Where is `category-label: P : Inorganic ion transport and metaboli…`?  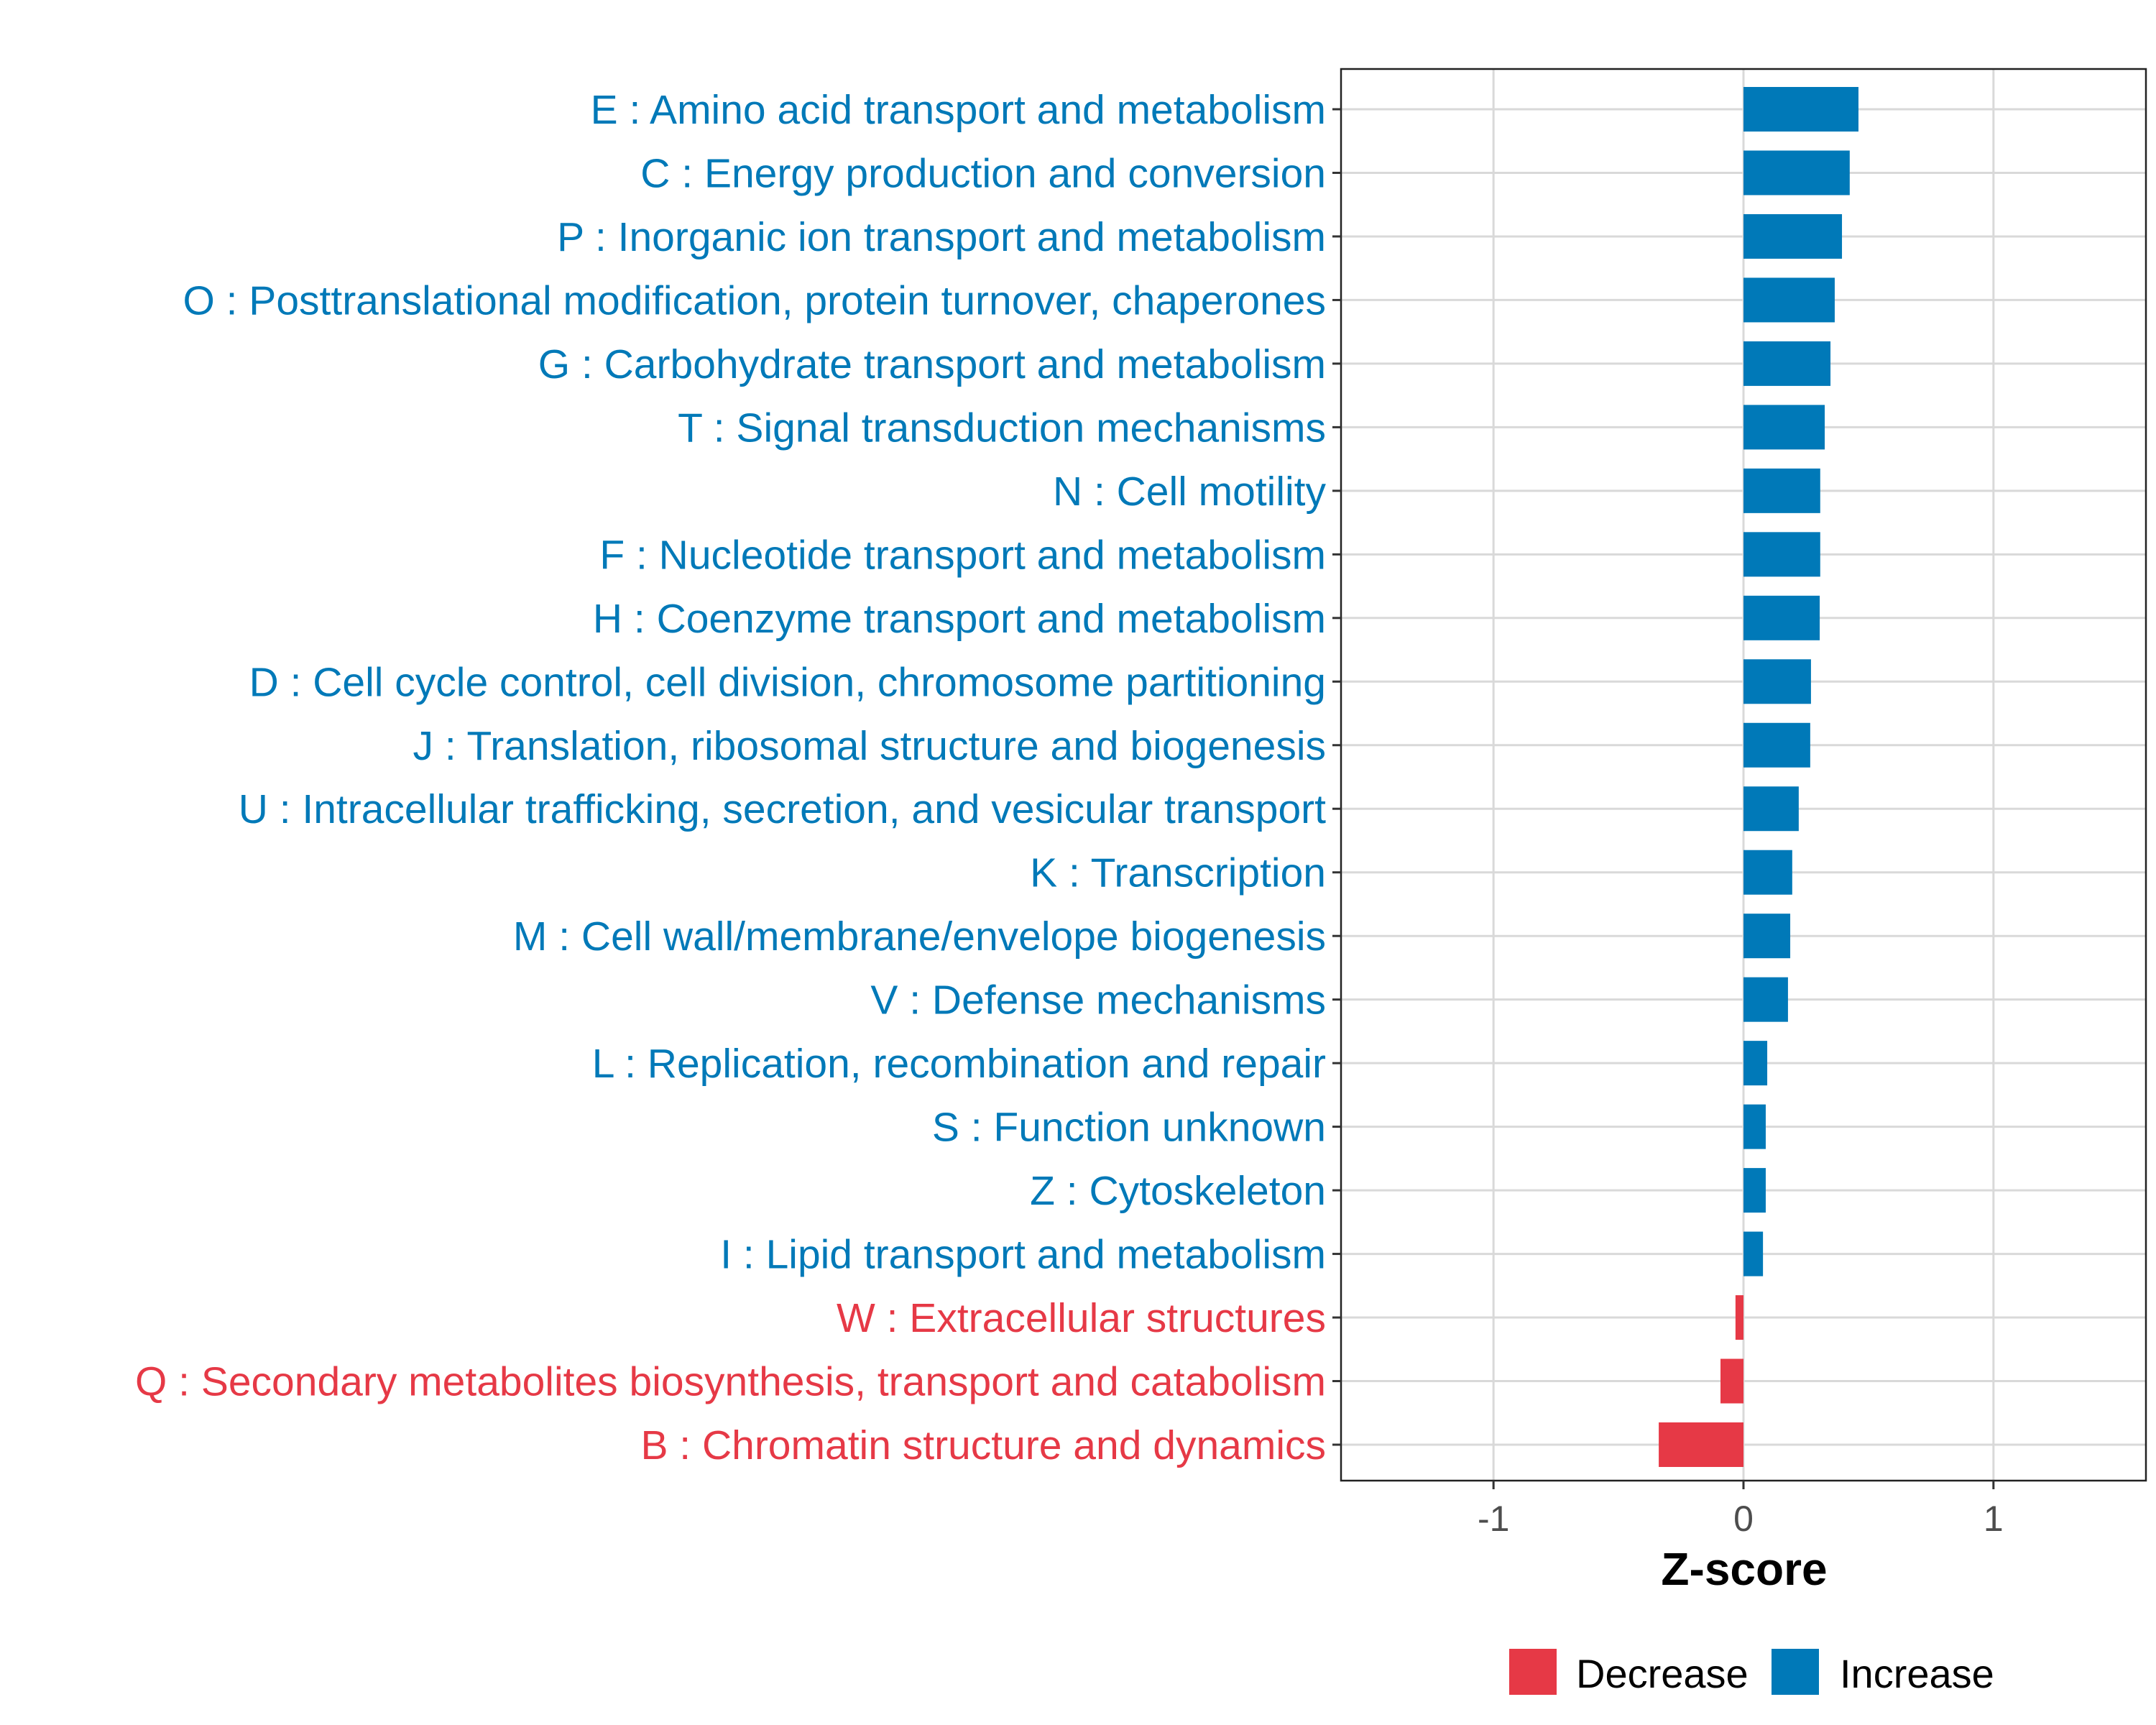 category-label: P : Inorganic ion transport and metaboli… is located at coordinates (941, 237).